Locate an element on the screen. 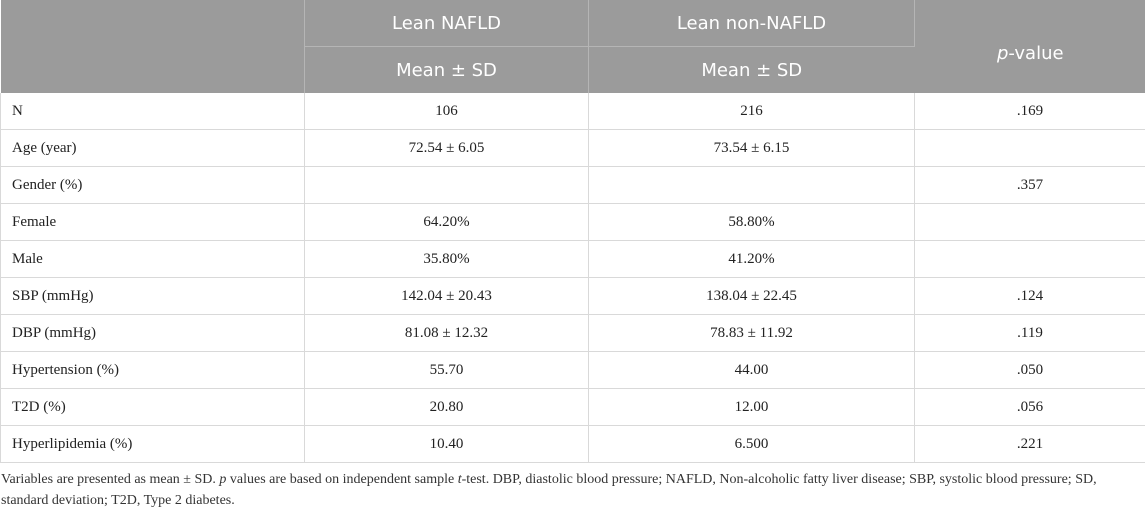 This screenshot has width=1145, height=511. header-lean-non-nafld: Lean non-NAFLD is located at coordinates (751, 23).